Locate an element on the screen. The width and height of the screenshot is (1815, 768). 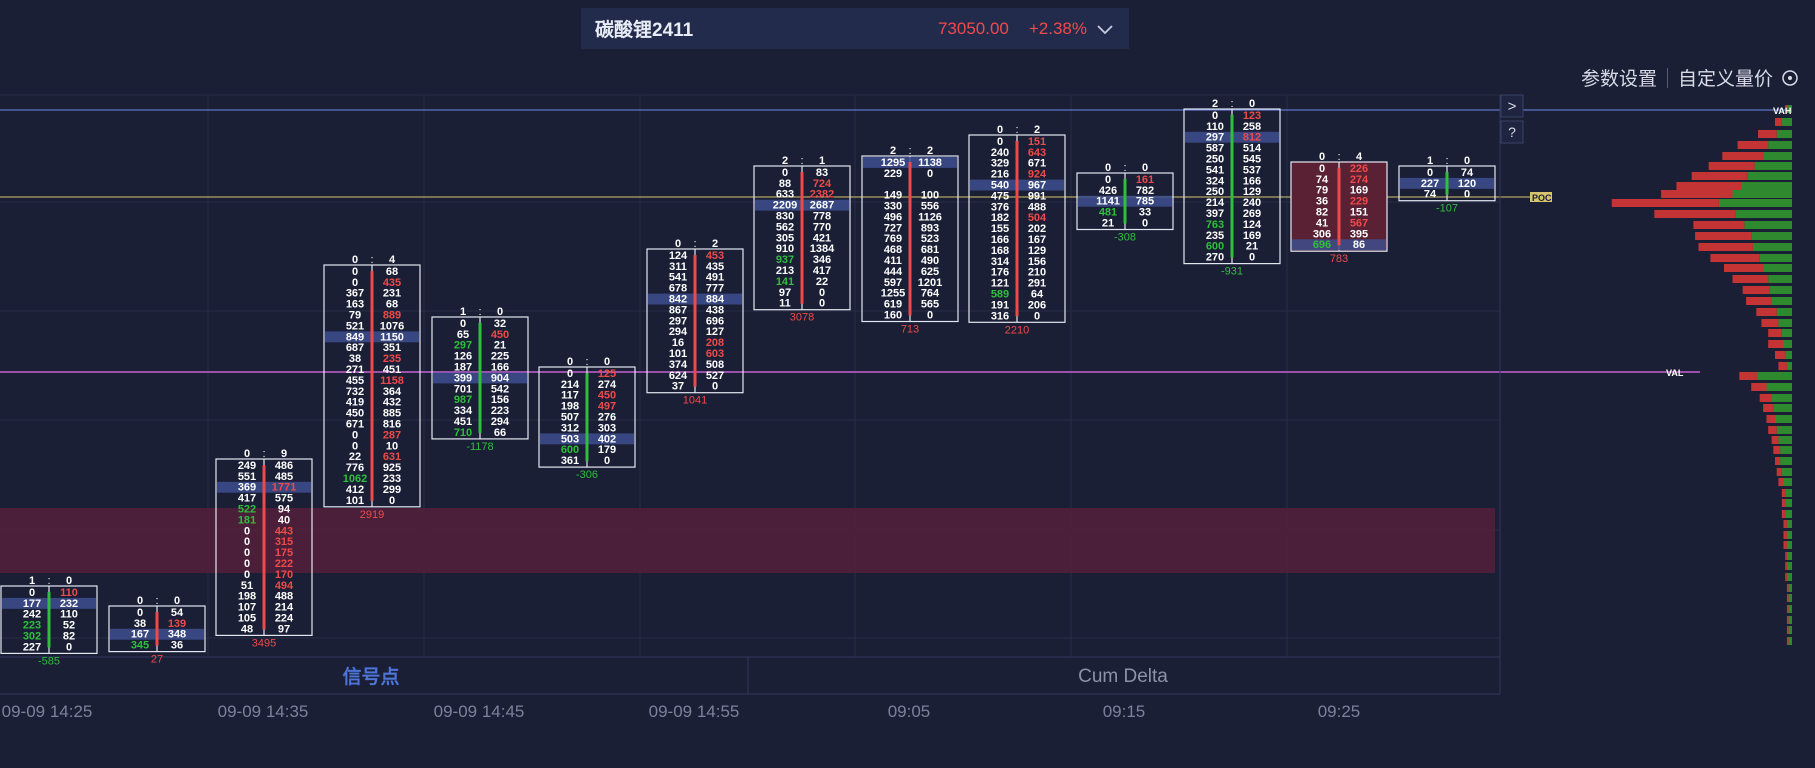
bid-volume: 361 is located at coordinates (570, 461).